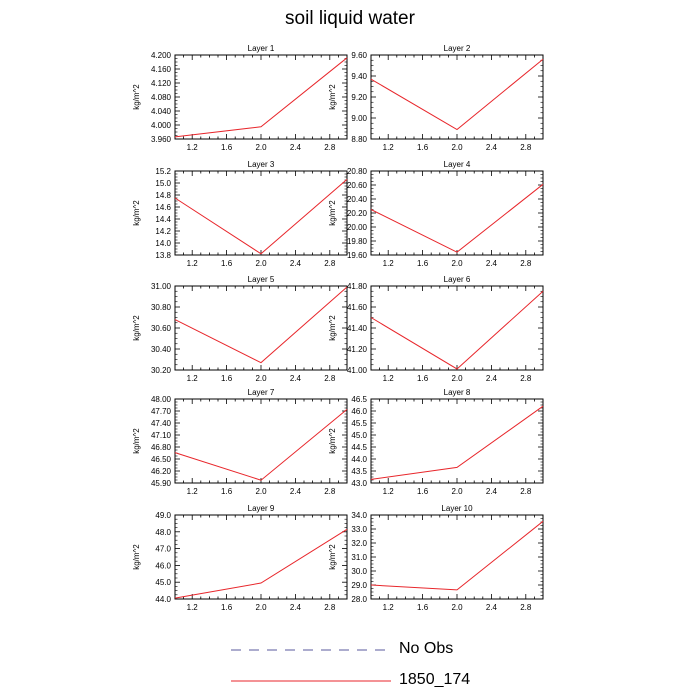 The image size is (700, 700). Describe the element at coordinates (357, 328) in the screenshot. I see `y-tick-label: 41.40` at that location.